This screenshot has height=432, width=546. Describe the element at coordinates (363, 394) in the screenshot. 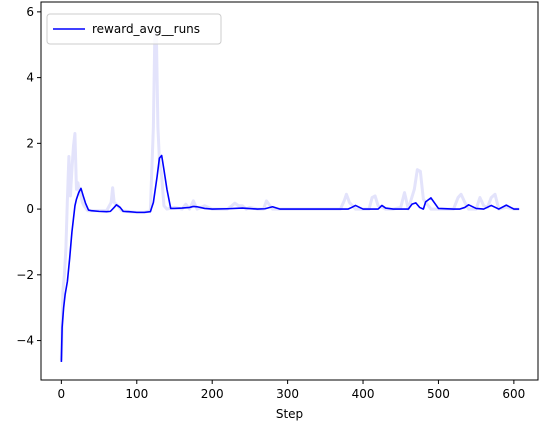

I see `x-tick-label: 400` at that location.